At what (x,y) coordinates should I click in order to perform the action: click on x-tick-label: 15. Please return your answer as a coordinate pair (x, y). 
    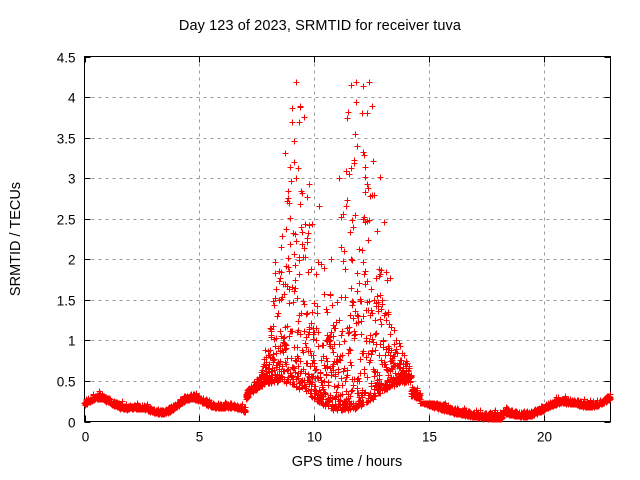
    Looking at the image, I should click on (429, 437).